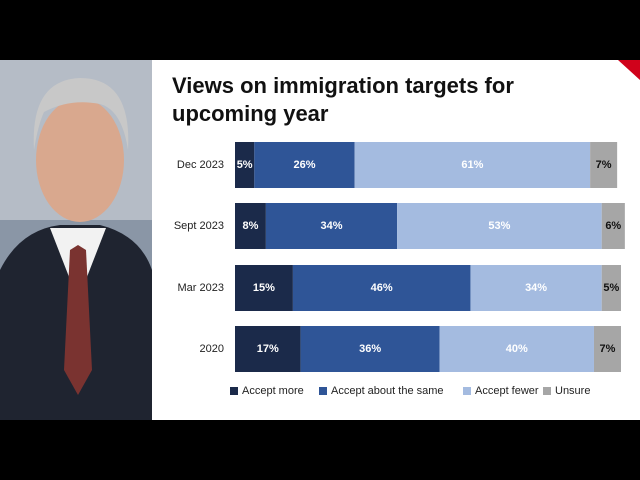 This screenshot has width=640, height=480. I want to click on value-label: 15%, so click(264, 288).